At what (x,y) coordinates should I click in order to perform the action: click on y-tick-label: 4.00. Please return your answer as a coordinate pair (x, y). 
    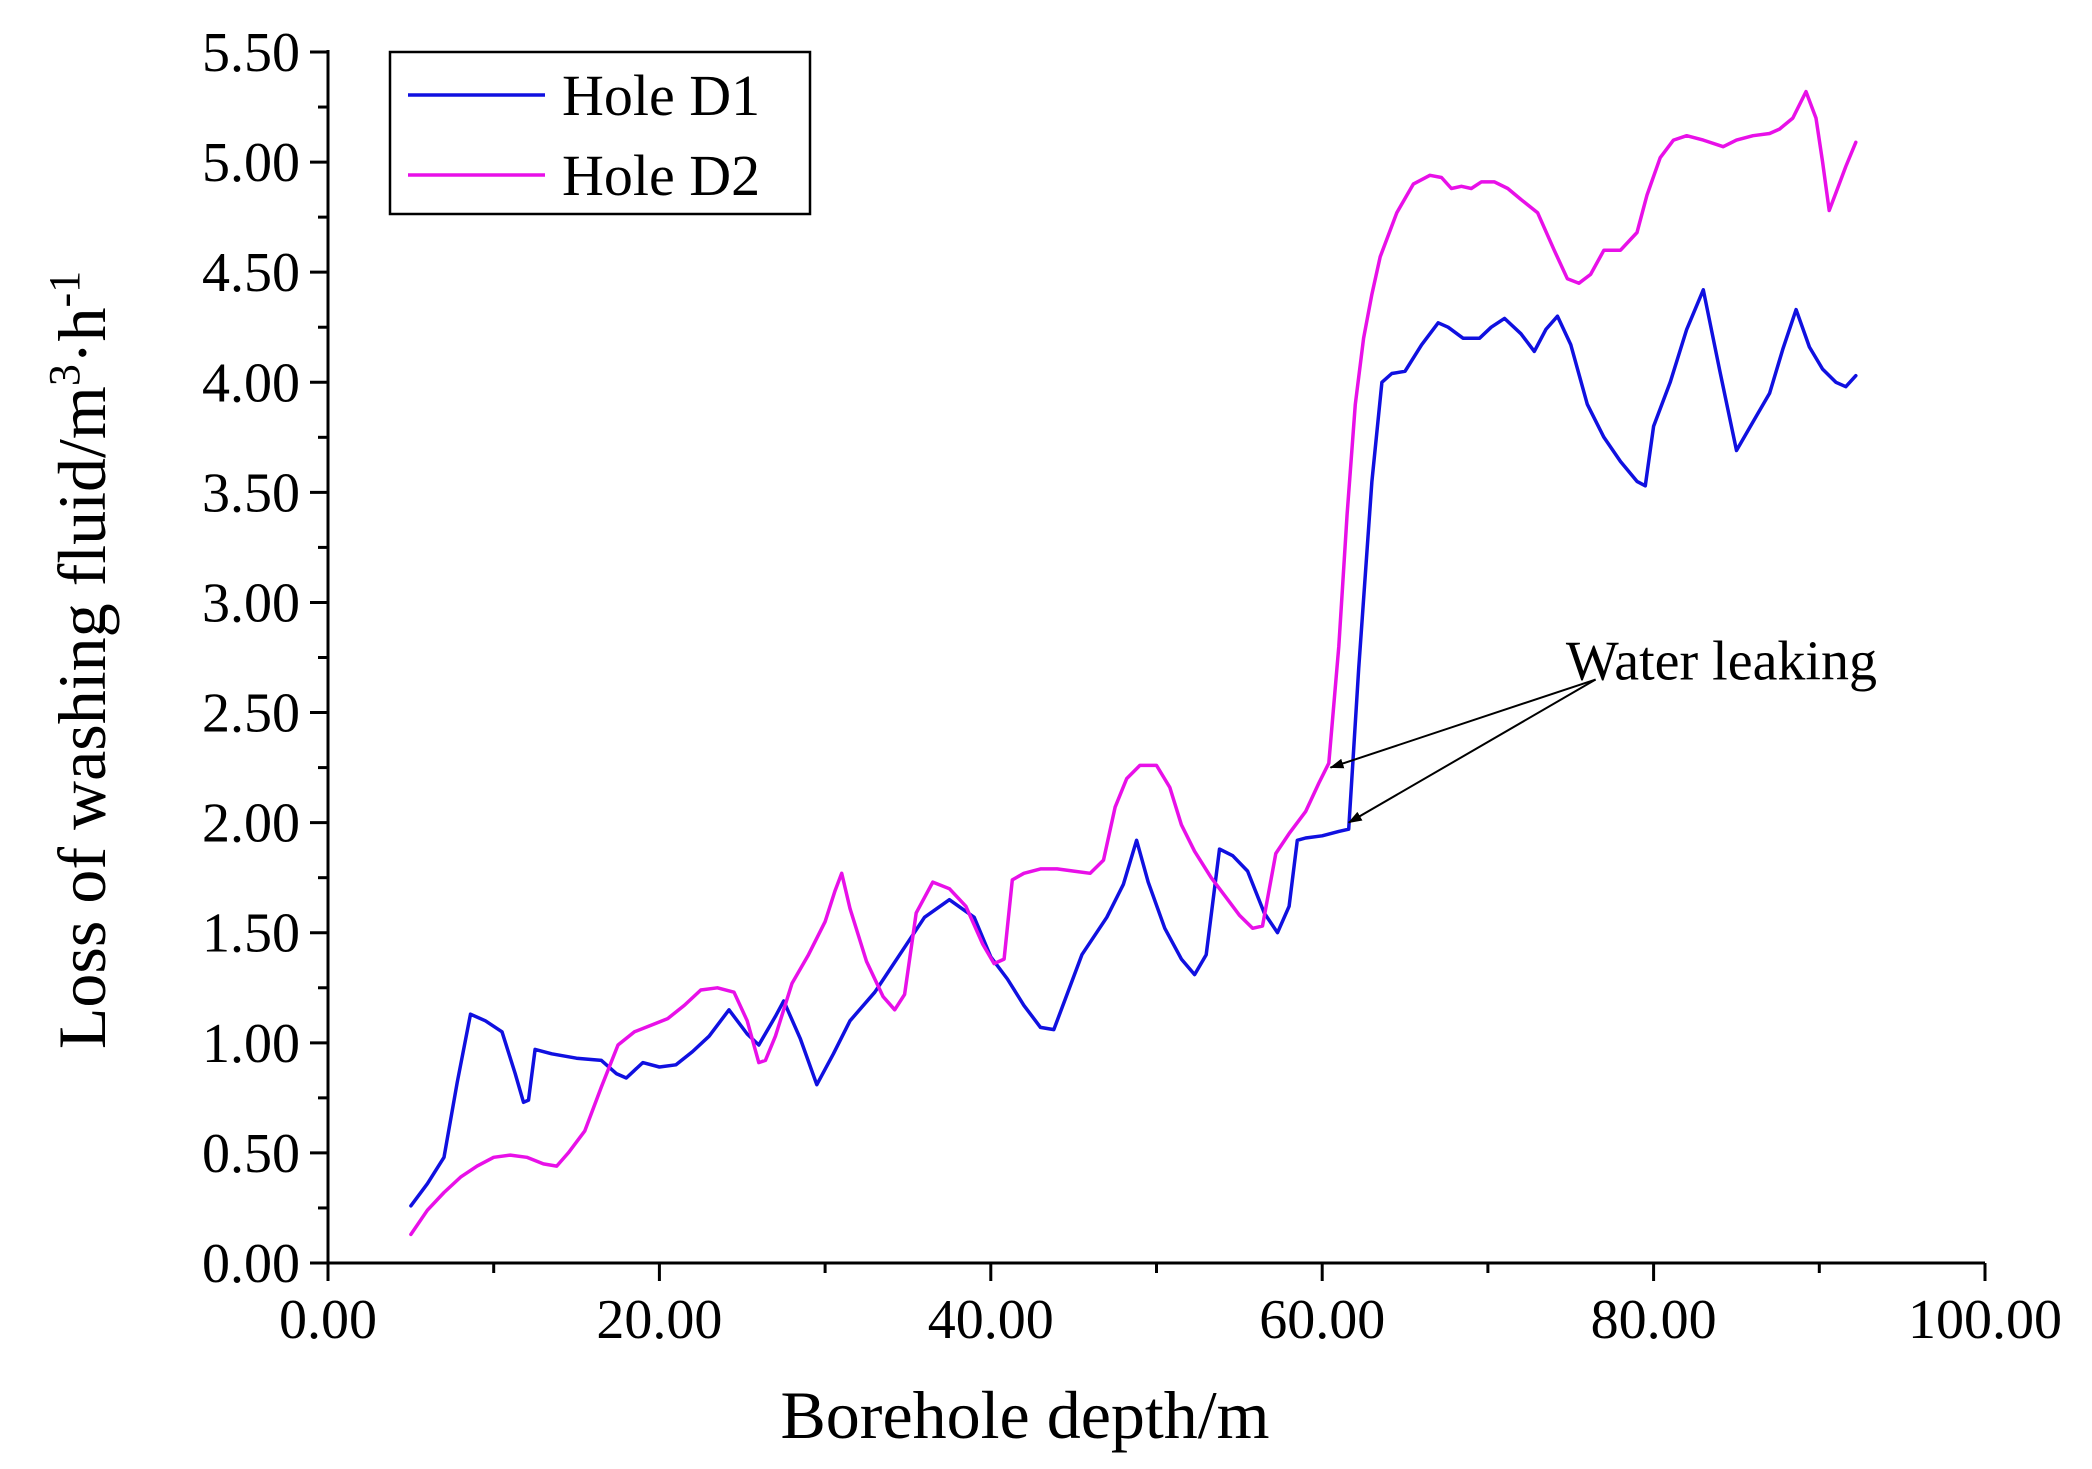
    Looking at the image, I should click on (251, 383).